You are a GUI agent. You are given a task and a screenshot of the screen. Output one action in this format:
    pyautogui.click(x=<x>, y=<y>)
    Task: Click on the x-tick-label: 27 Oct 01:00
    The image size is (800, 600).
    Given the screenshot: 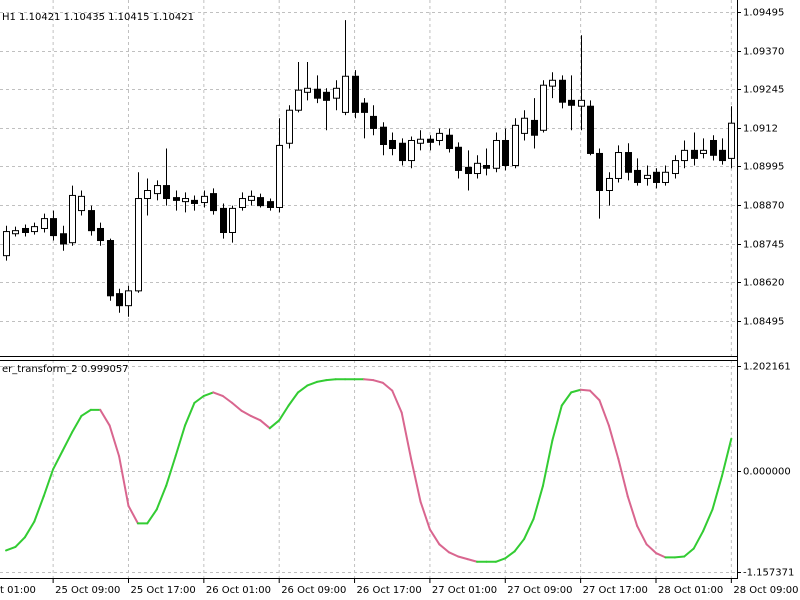 What is the action you would take?
    pyautogui.click(x=464, y=590)
    